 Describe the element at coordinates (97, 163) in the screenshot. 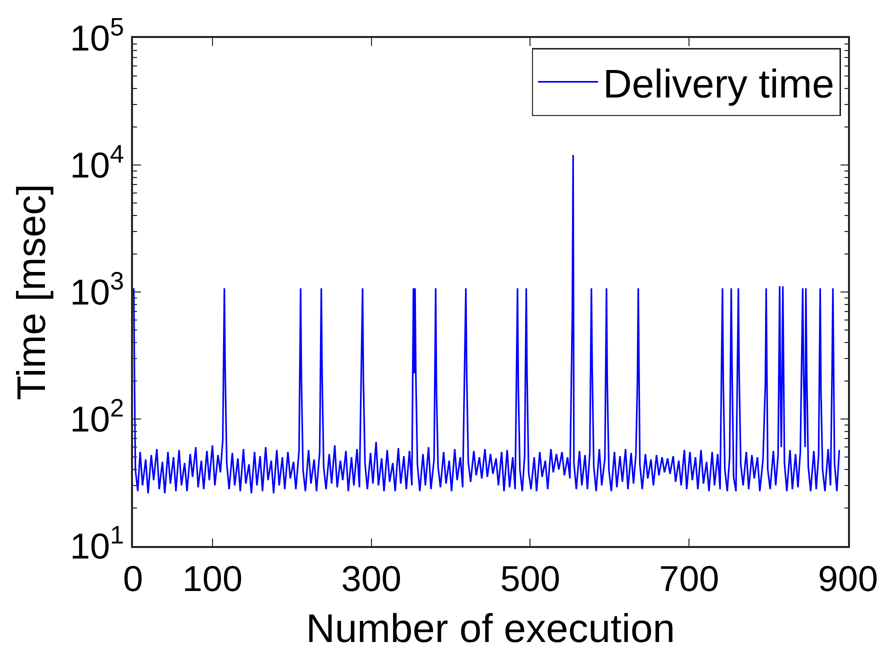

I see `y-tick-label: 10$^{4}$` at that location.